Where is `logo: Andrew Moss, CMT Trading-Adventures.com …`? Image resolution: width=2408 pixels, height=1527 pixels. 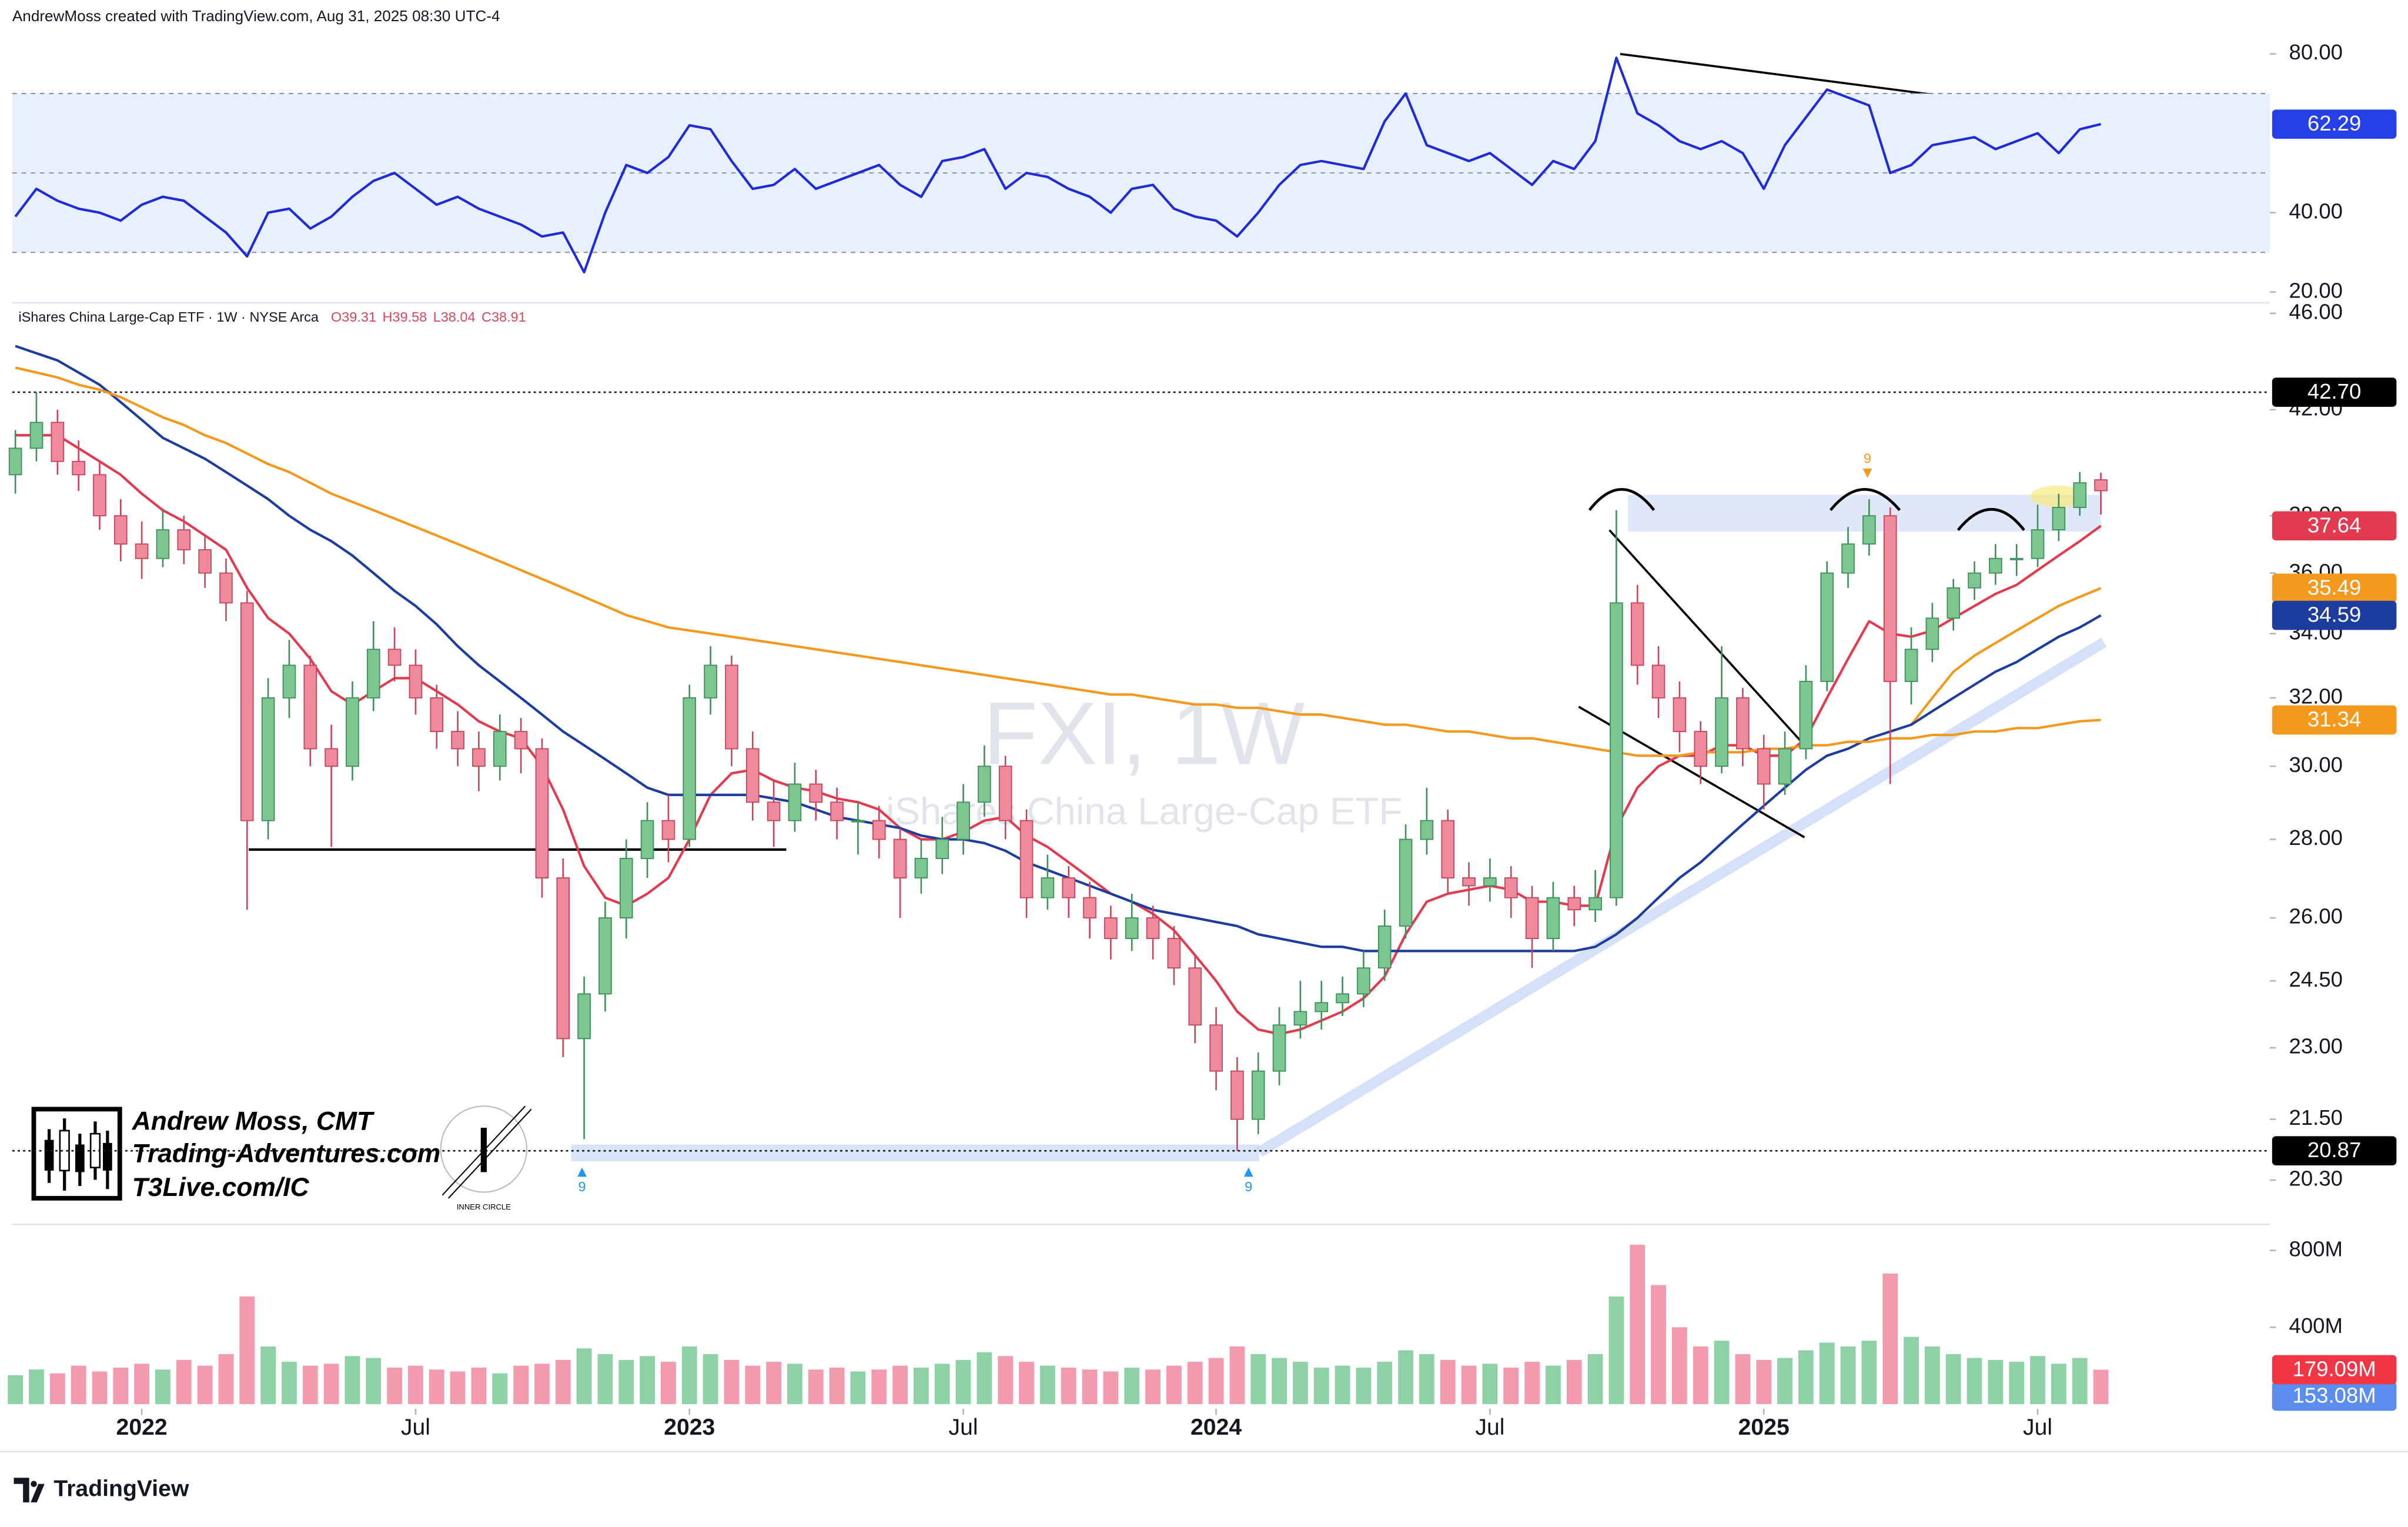
logo: Andrew Moss, CMT Trading-Adventures.com … is located at coordinates (281, 1158).